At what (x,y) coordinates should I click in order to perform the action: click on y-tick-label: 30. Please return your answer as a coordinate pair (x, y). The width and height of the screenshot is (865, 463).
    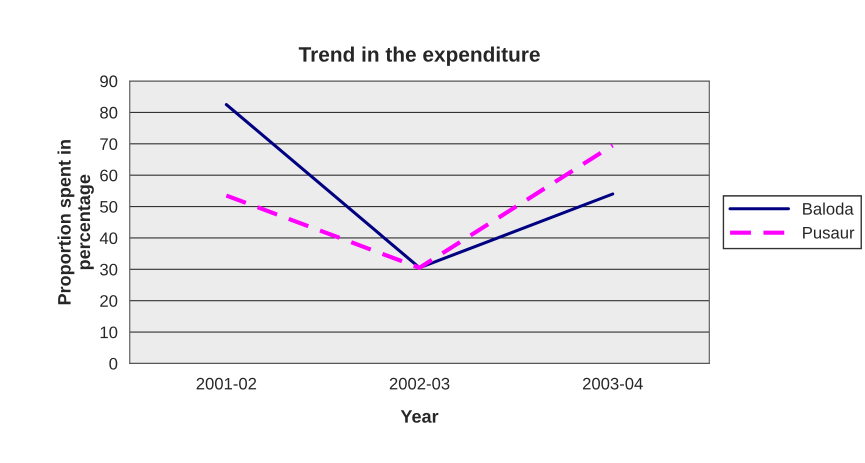
    Looking at the image, I should click on (109, 270).